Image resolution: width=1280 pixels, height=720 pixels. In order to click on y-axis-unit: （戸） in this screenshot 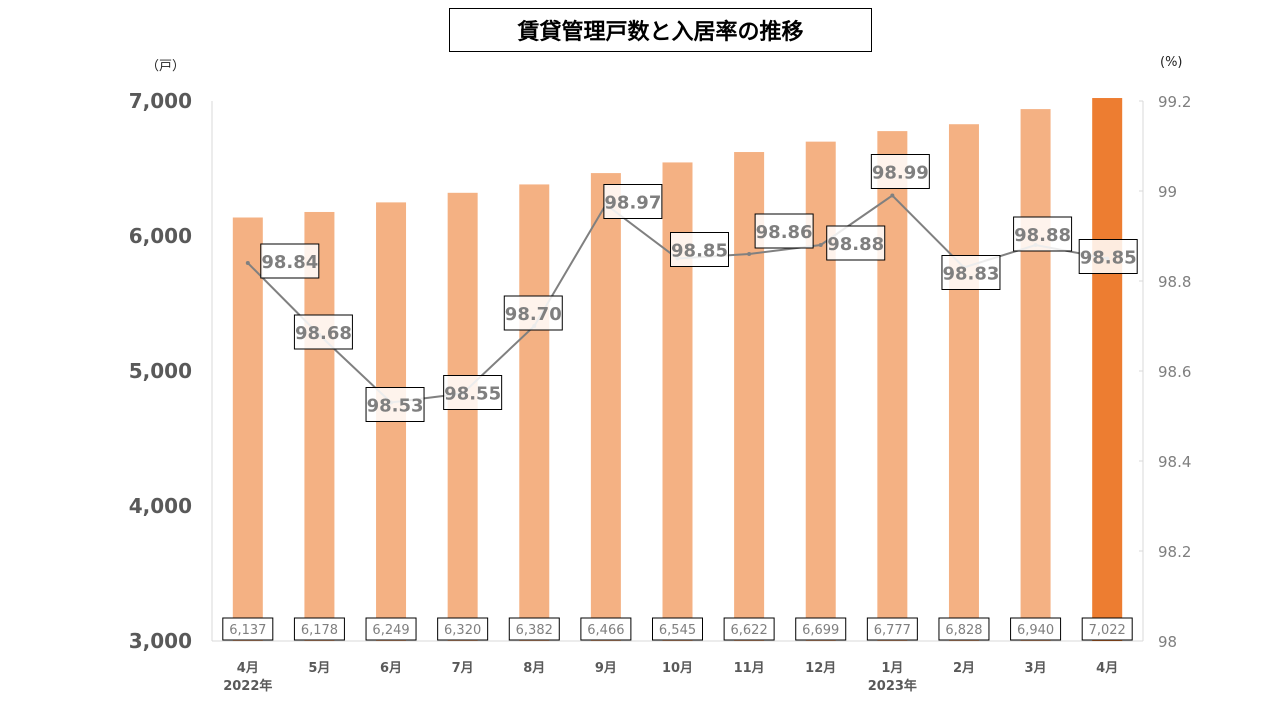, I will do `click(166, 66)`.